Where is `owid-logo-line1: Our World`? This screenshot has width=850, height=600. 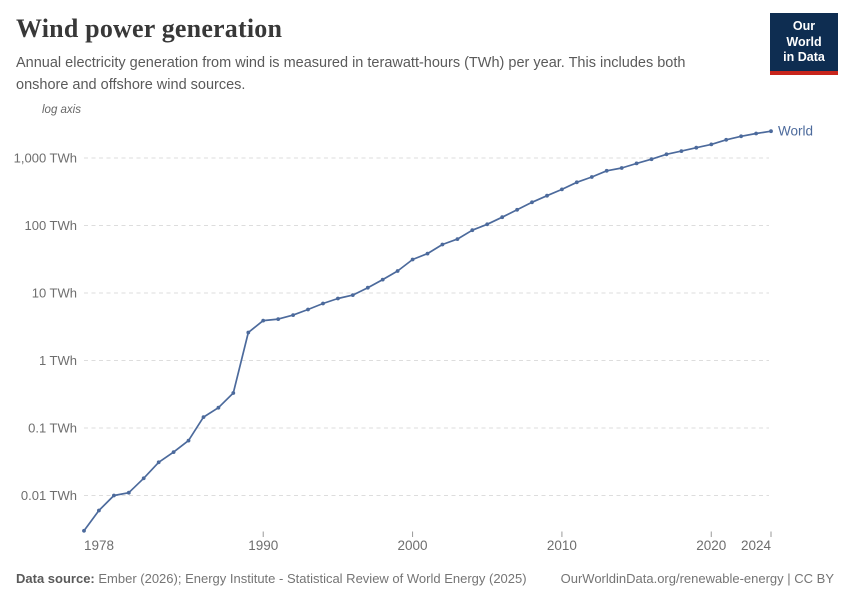
owid-logo-line1: Our World is located at coordinates (804, 34).